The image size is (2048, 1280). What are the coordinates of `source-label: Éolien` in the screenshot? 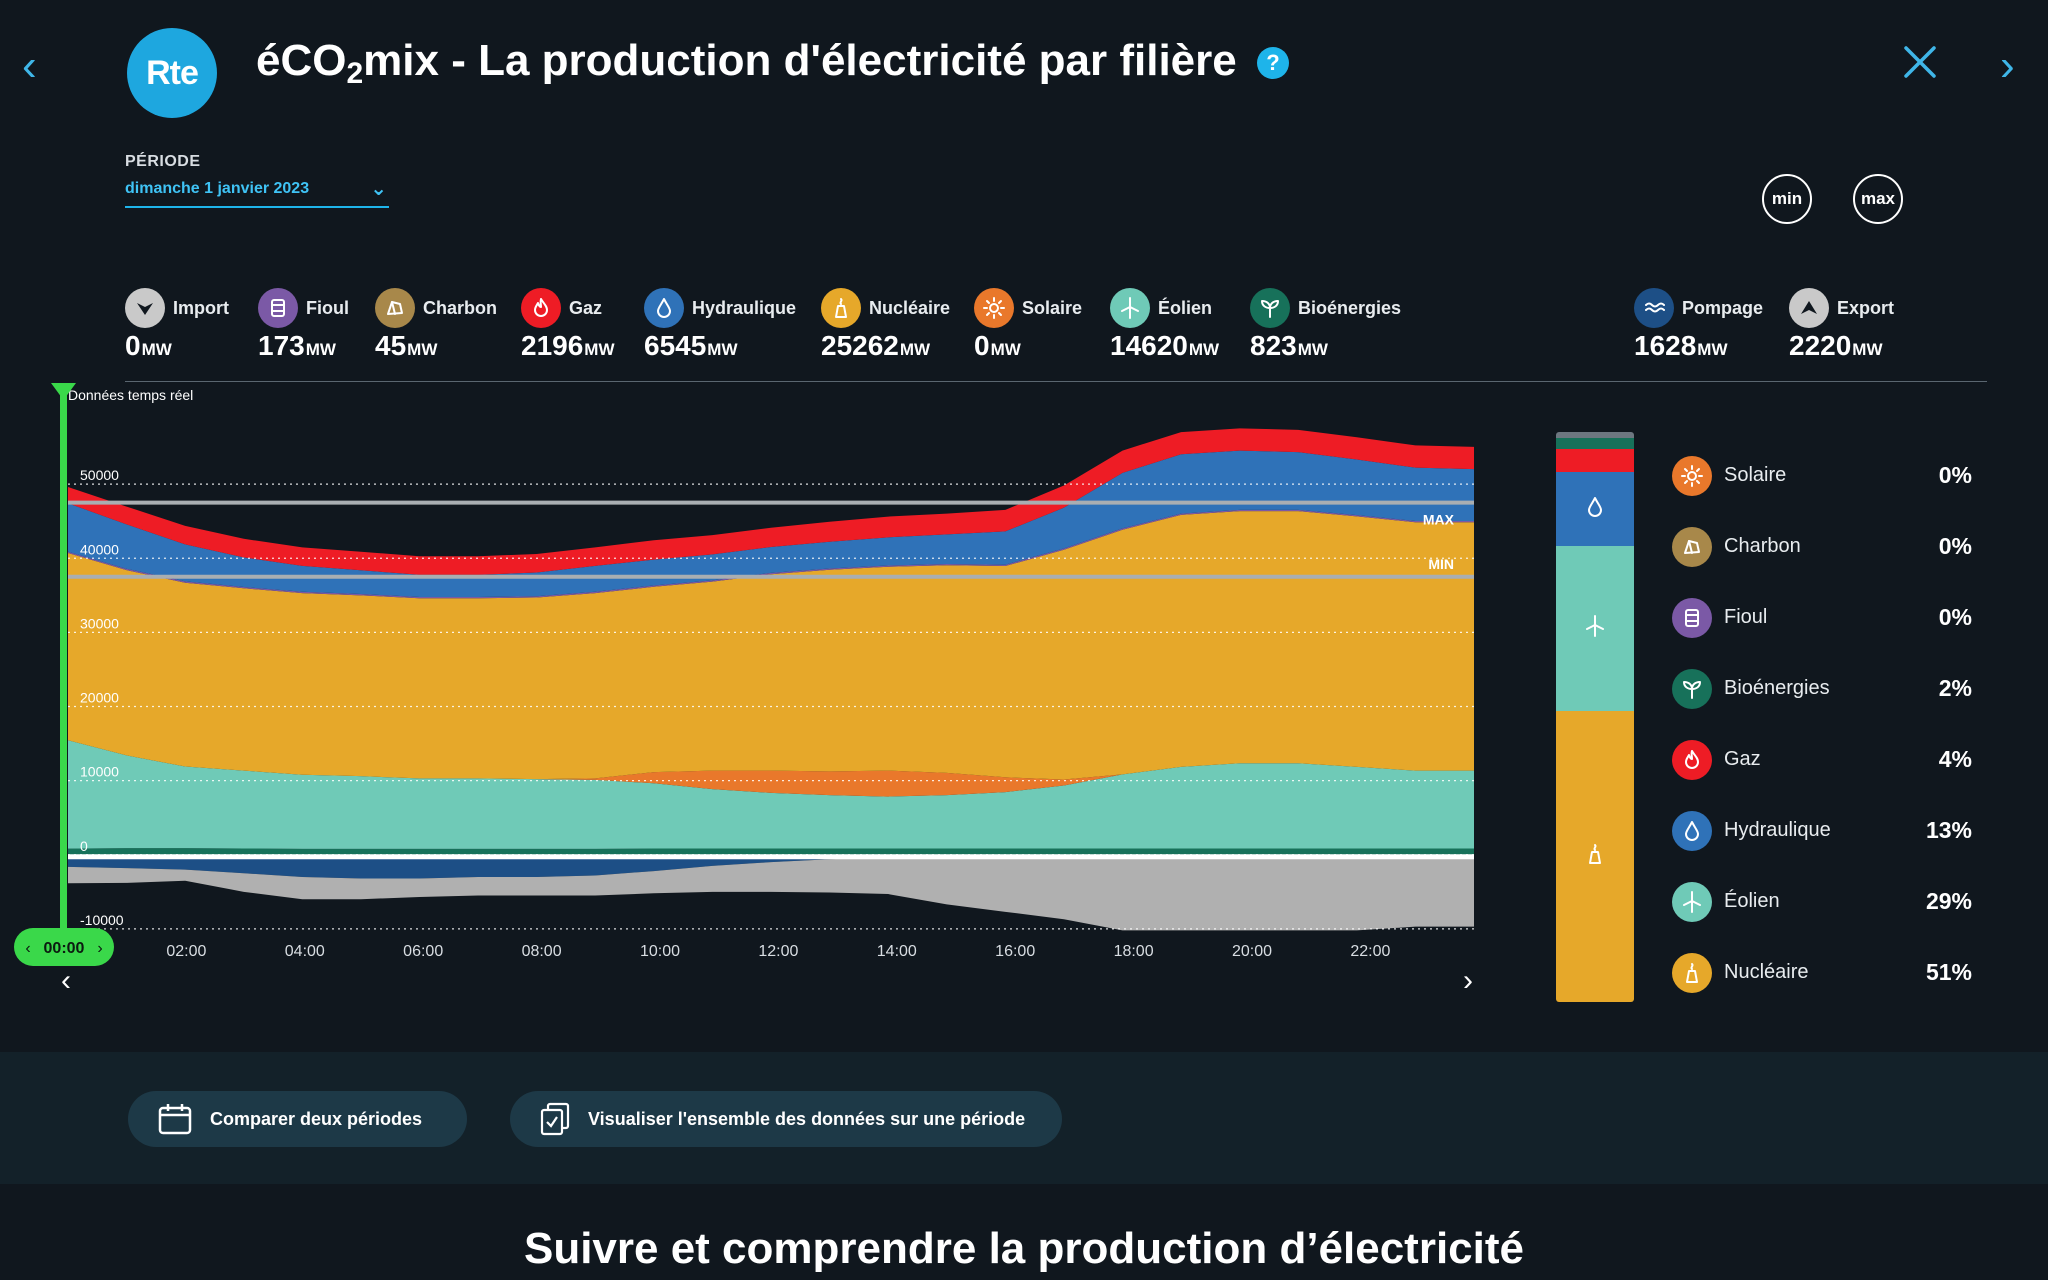 It's located at (1185, 307).